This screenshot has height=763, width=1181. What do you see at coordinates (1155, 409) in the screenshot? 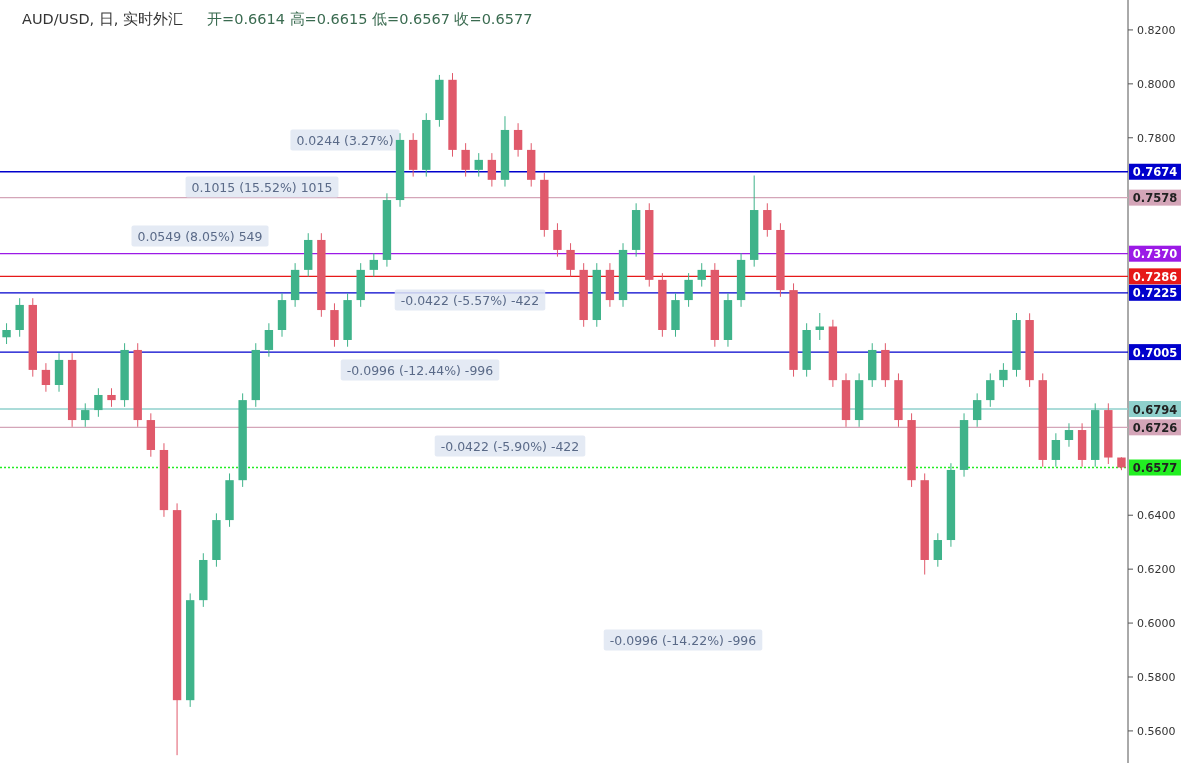
I see `ref-label: 0.6794` at bounding box center [1155, 409].